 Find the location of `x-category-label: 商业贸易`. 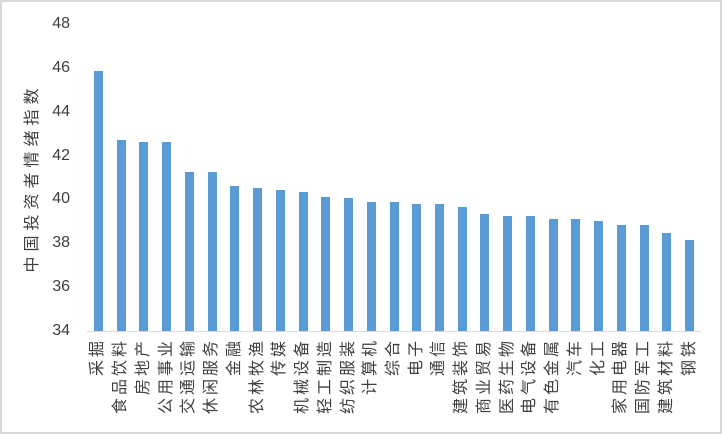

x-category-label: 商业贸易 is located at coordinates (485, 385).